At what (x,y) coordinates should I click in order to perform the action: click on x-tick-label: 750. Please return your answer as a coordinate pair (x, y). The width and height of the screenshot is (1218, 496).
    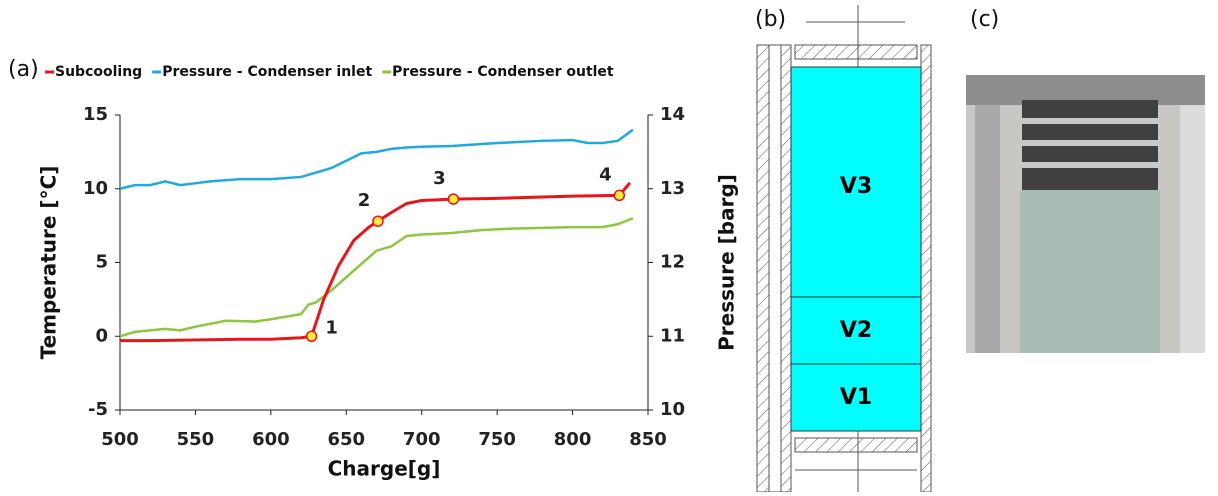
    Looking at the image, I should click on (497, 439).